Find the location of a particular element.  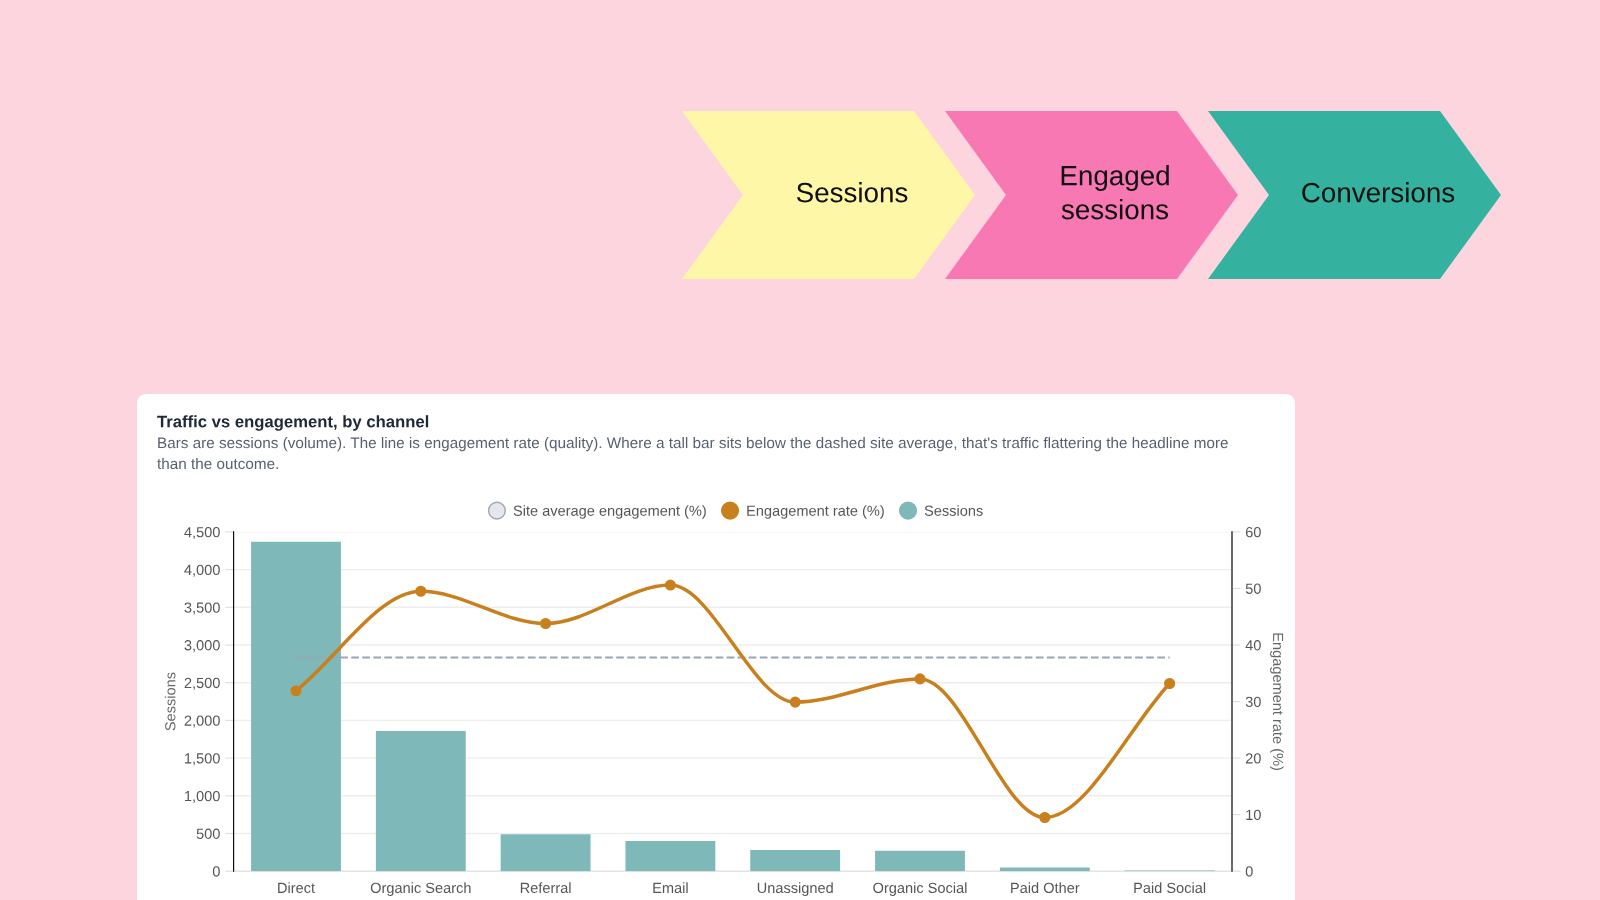

x-tick-label: Email is located at coordinates (670, 888).